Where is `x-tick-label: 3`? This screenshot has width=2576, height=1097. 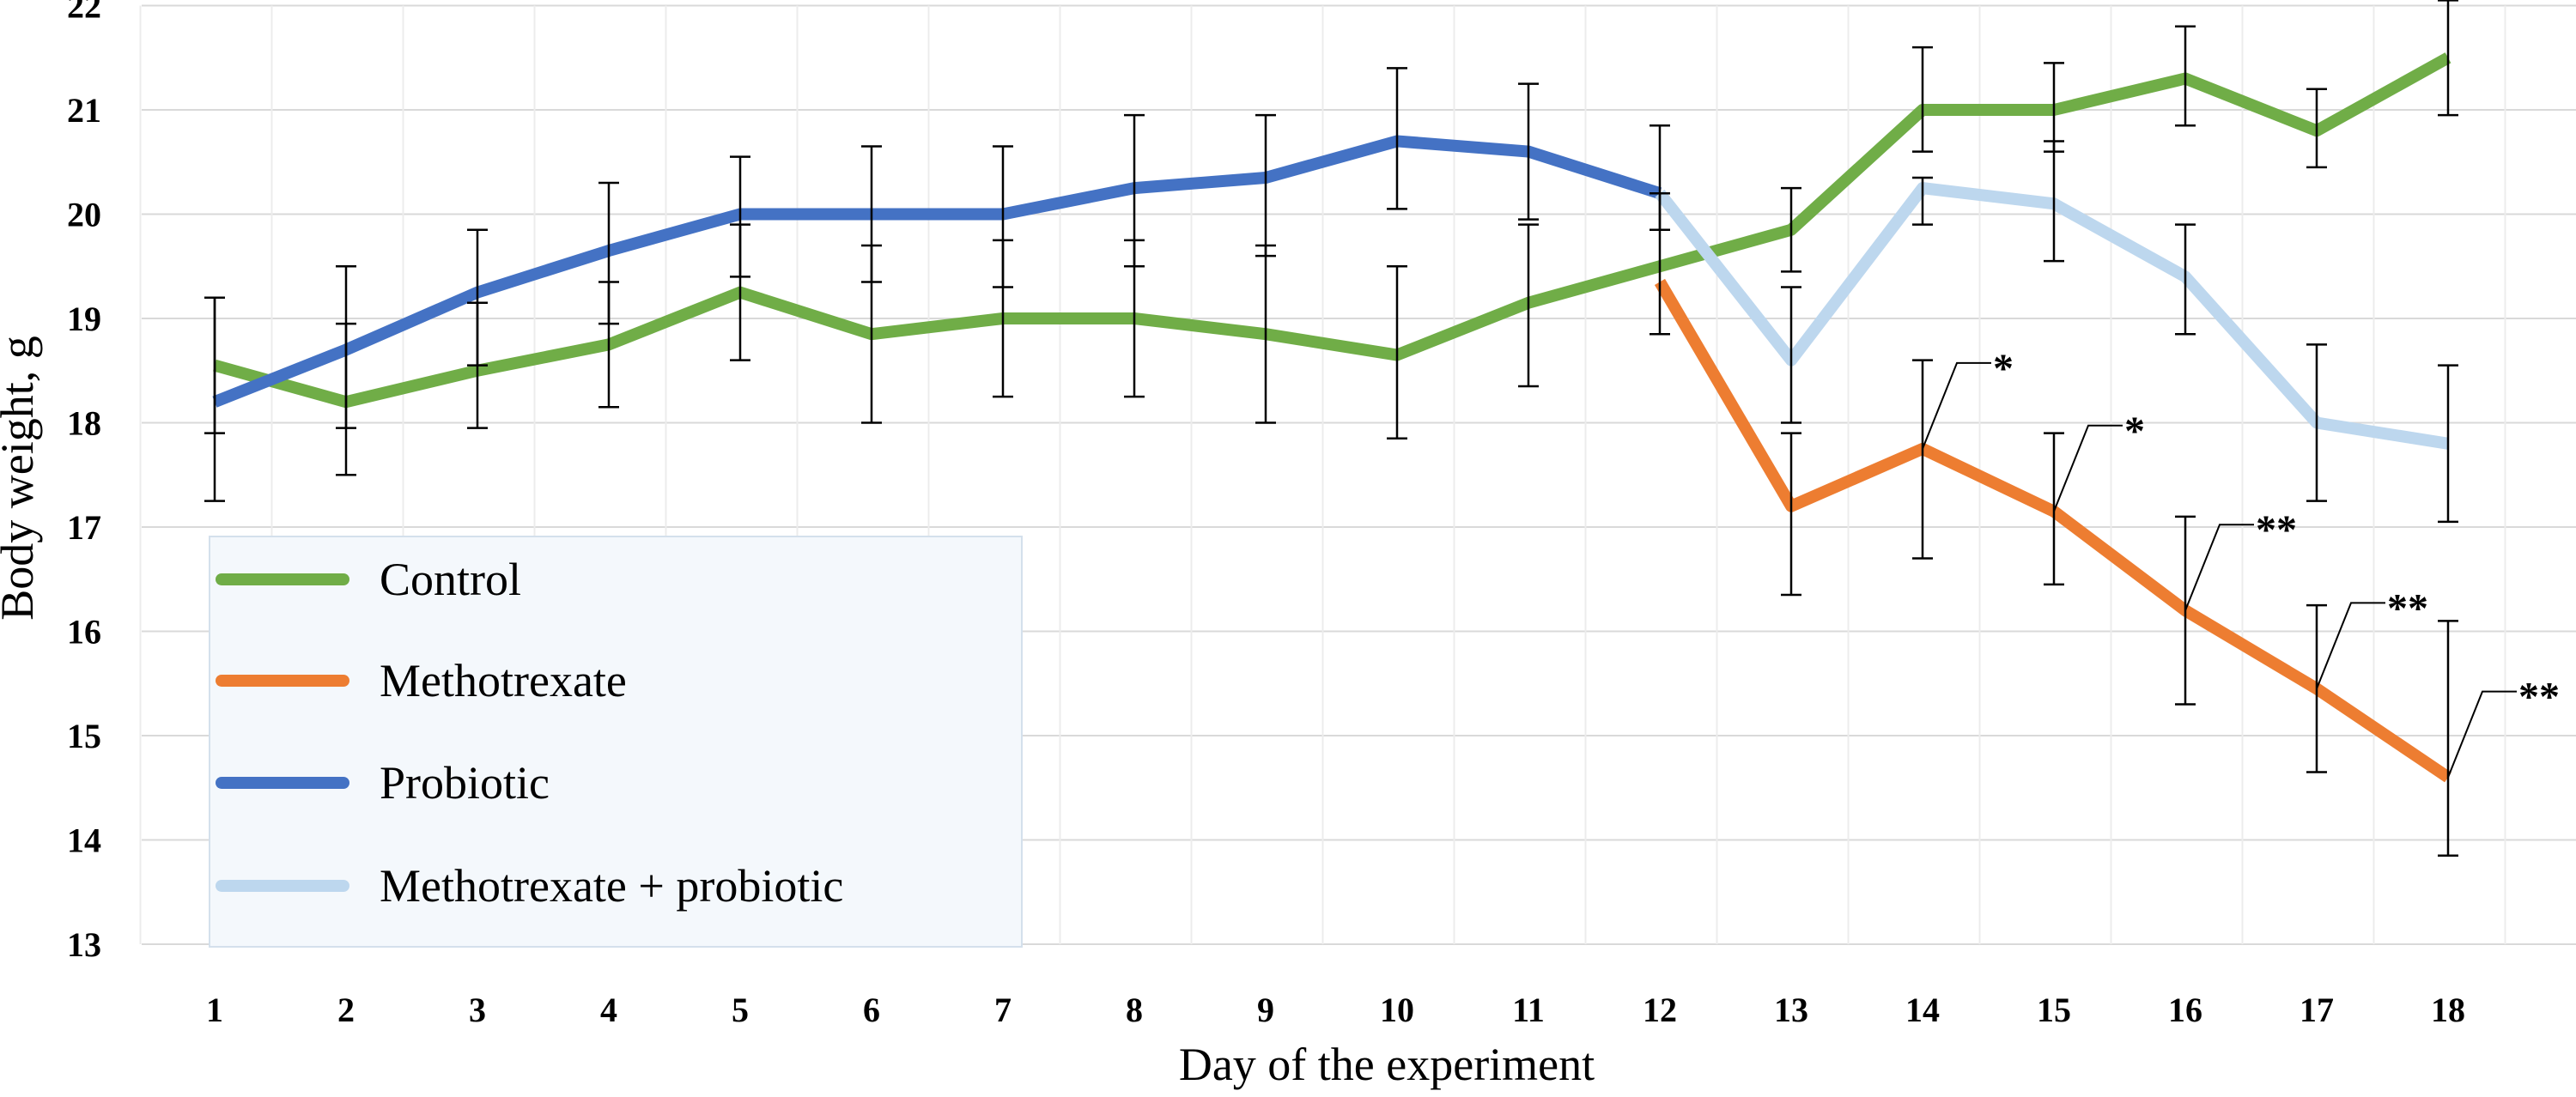 x-tick-label: 3 is located at coordinates (477, 1010).